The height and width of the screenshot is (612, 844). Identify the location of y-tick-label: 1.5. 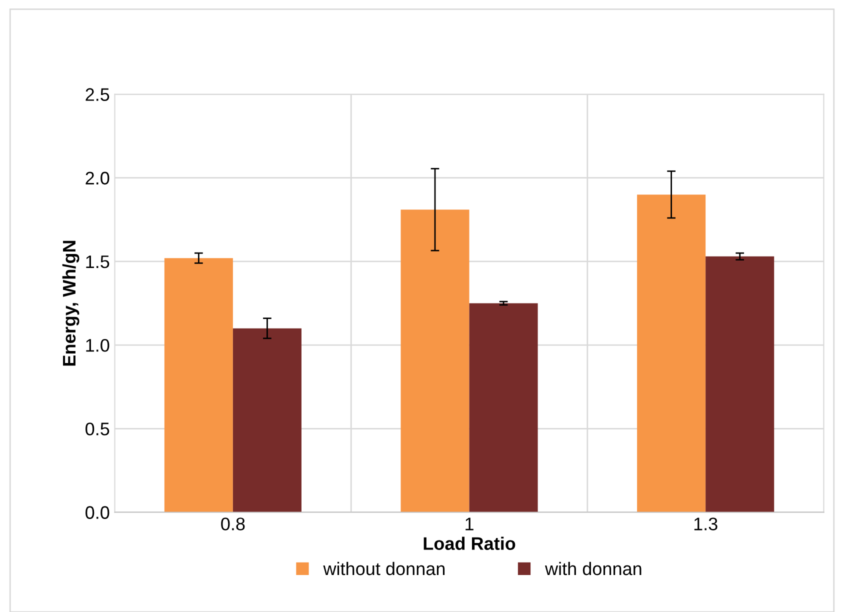
(98, 262).